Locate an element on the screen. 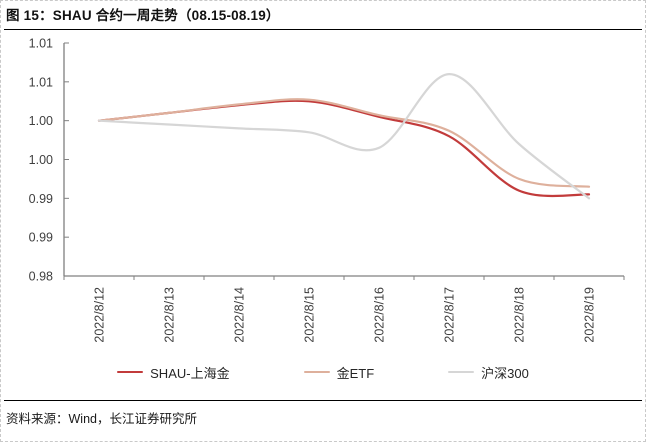  y-tick-label: 0.98 is located at coordinates (41, 277).